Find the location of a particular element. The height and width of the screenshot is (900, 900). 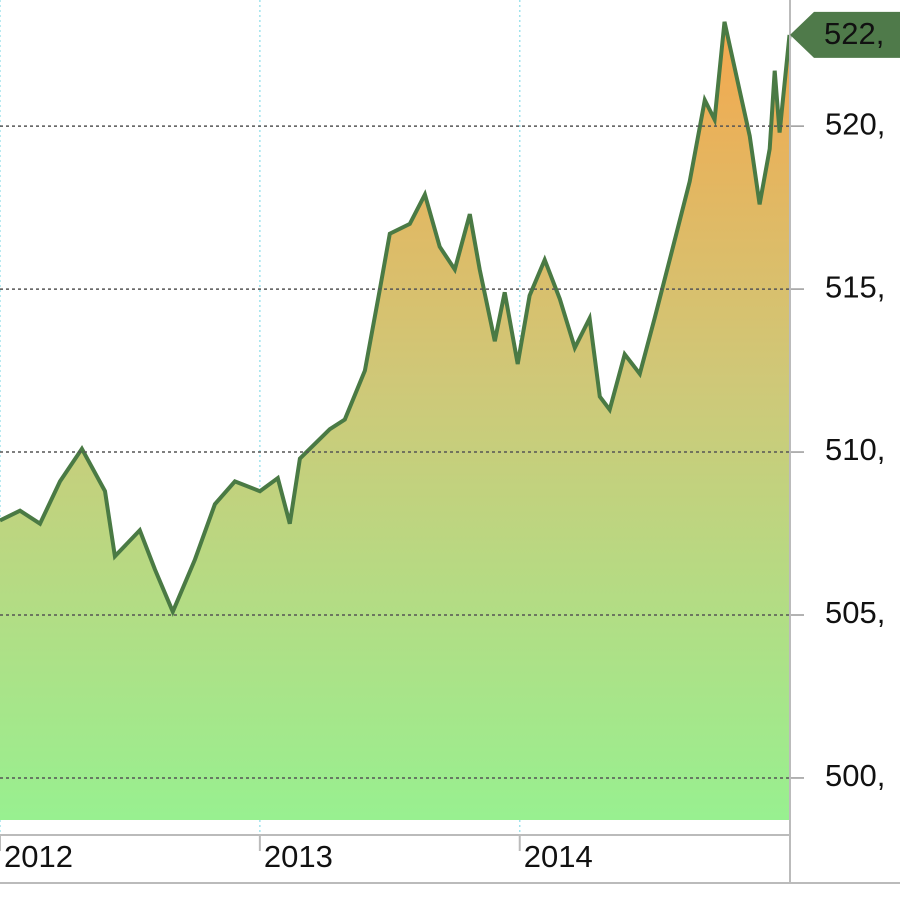

current-value-label: 522, is located at coordinates (854, 33).